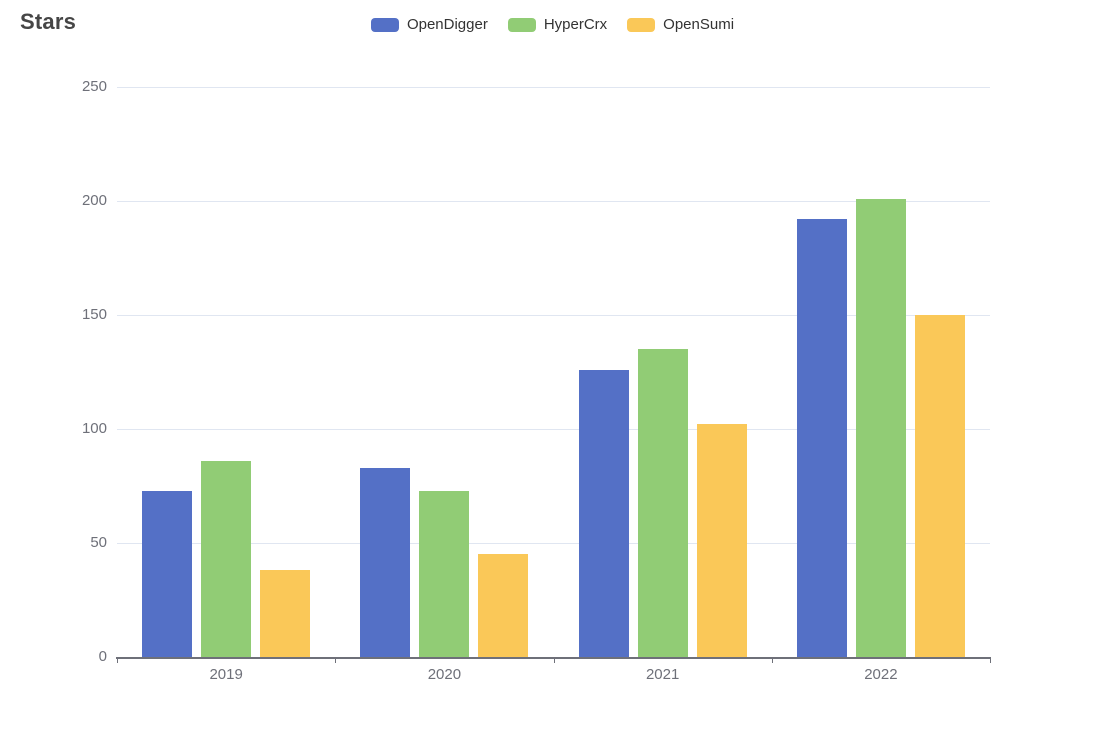 The height and width of the screenshot is (743, 1105). What do you see at coordinates (385, 562) in the screenshot?
I see `bar-opendigger-2020` at bounding box center [385, 562].